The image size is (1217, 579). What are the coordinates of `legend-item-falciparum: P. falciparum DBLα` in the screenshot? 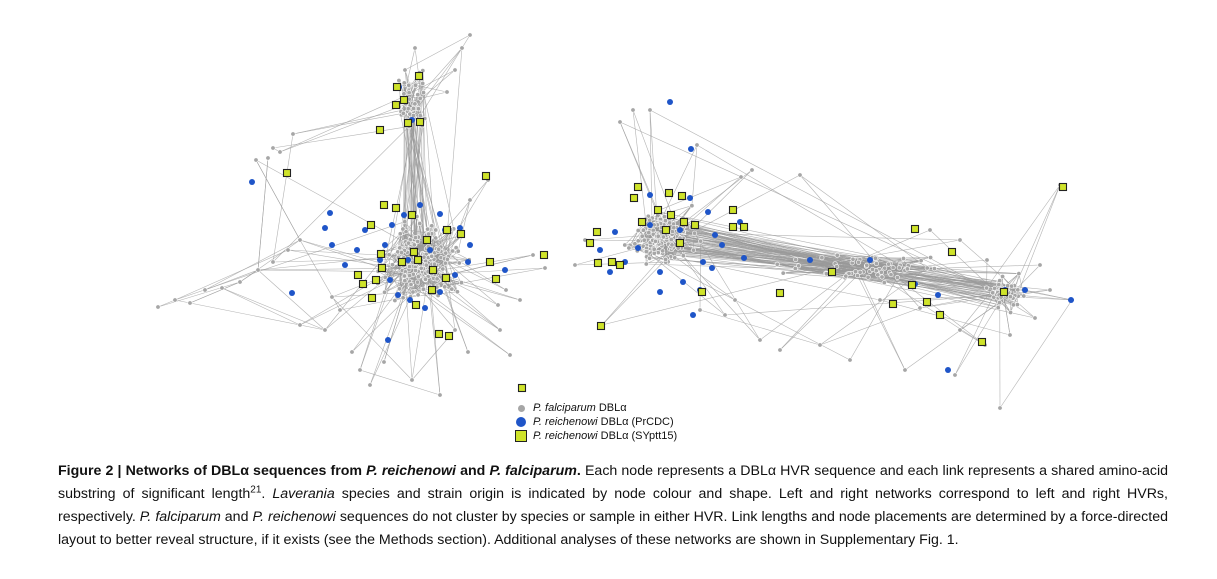 It's located at (595, 408).